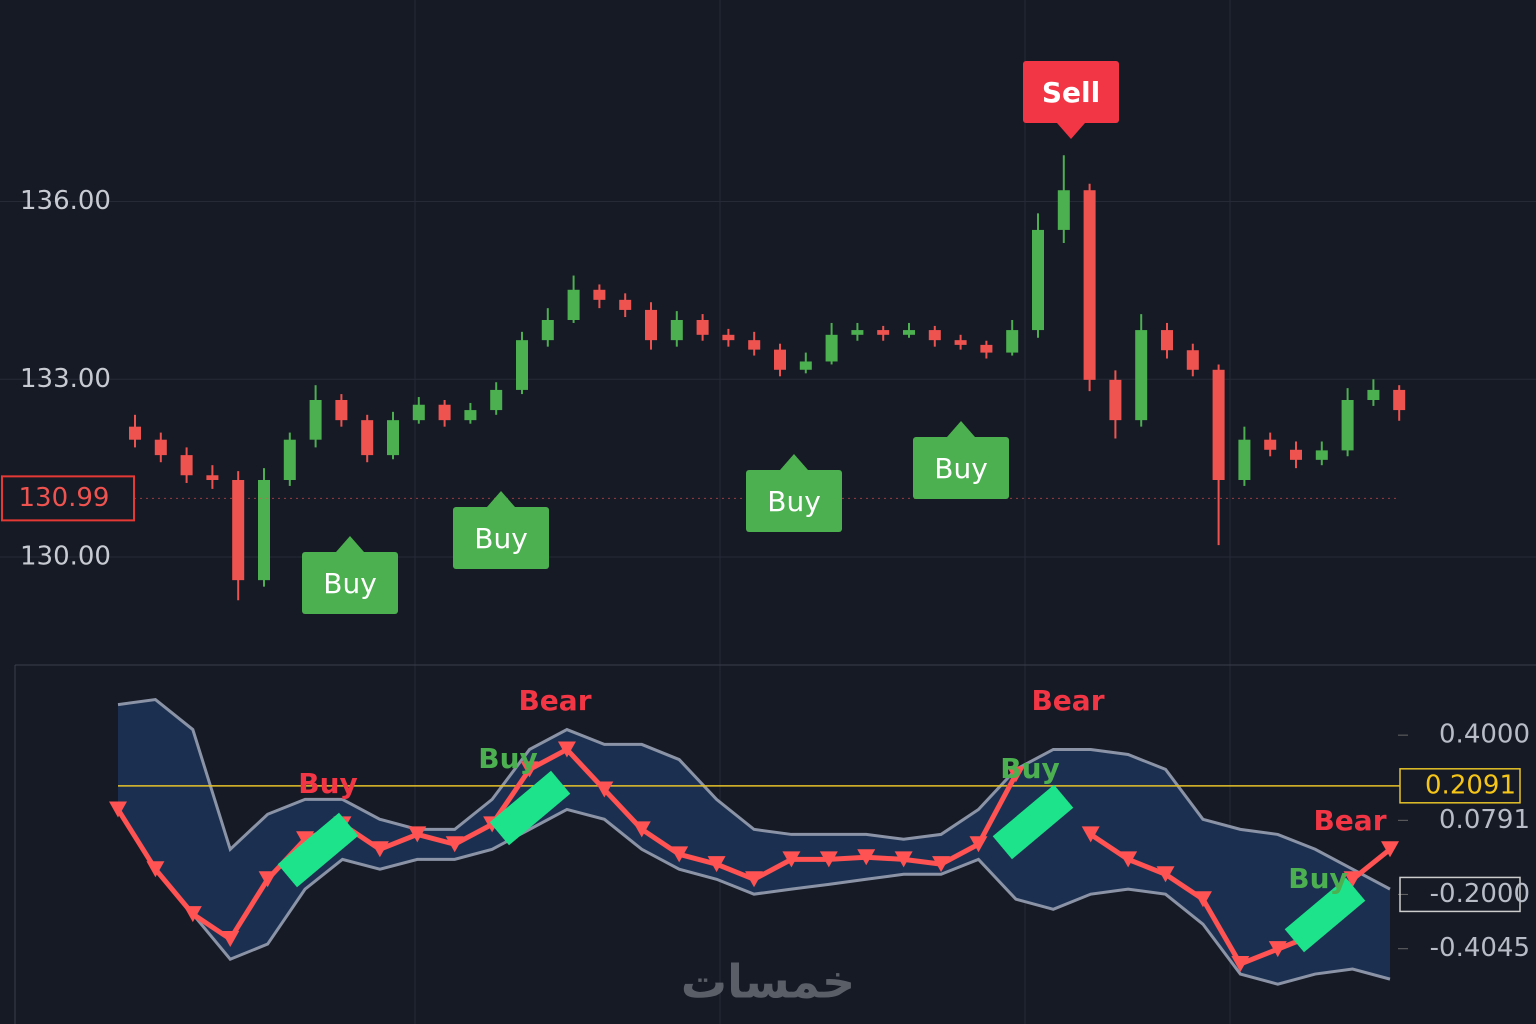 The width and height of the screenshot is (1536, 1024). Describe the element at coordinates (1480, 894) in the screenshot. I see `y-tick-label: -0.2000` at that location.